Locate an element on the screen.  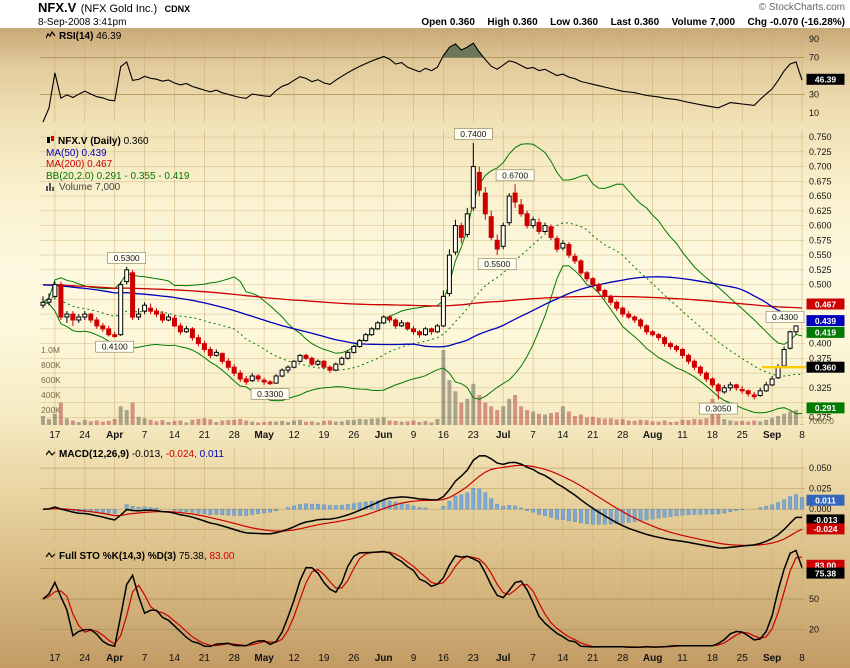
svg-text: -0.024 is located at coordinates (825, 529).